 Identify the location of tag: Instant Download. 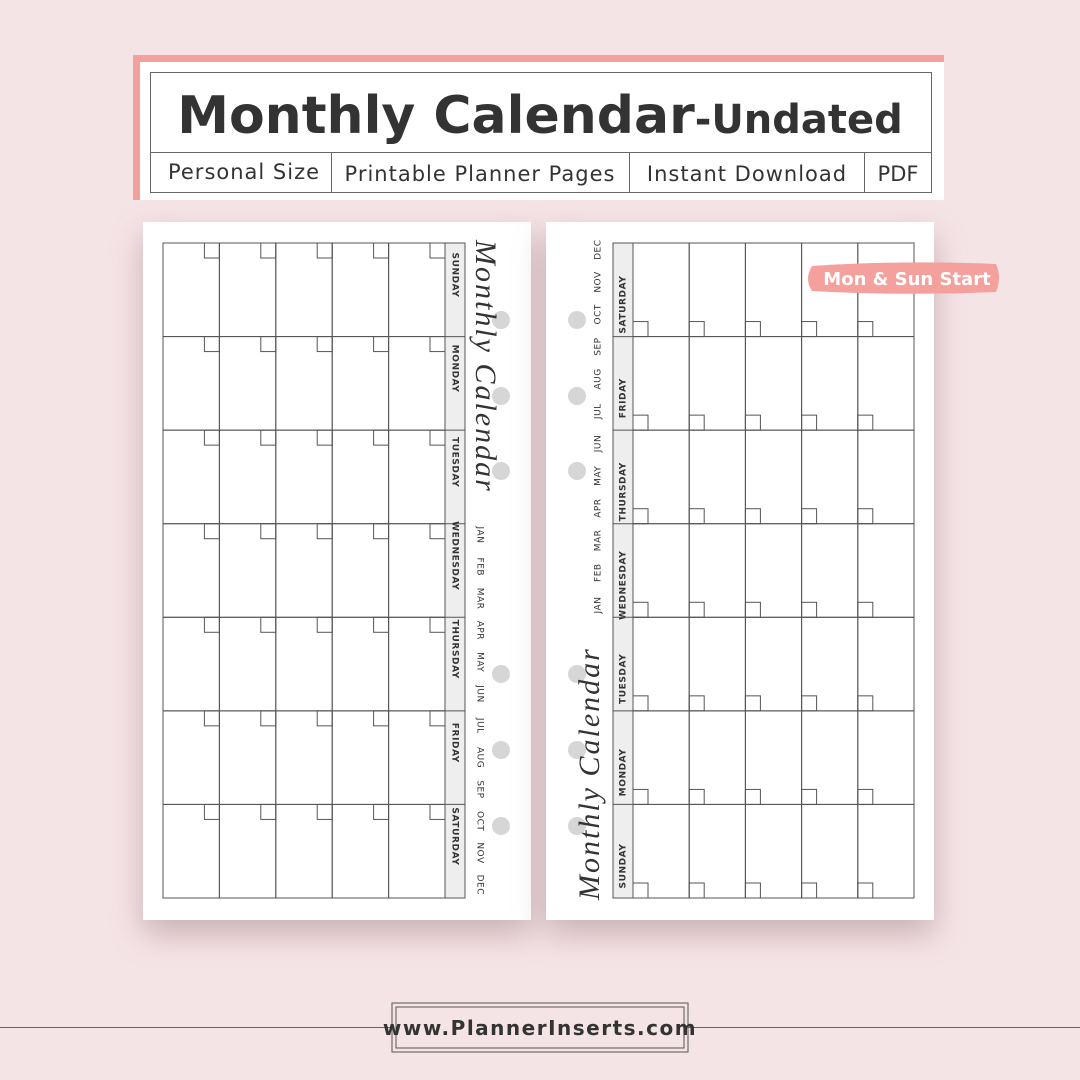
(747, 174).